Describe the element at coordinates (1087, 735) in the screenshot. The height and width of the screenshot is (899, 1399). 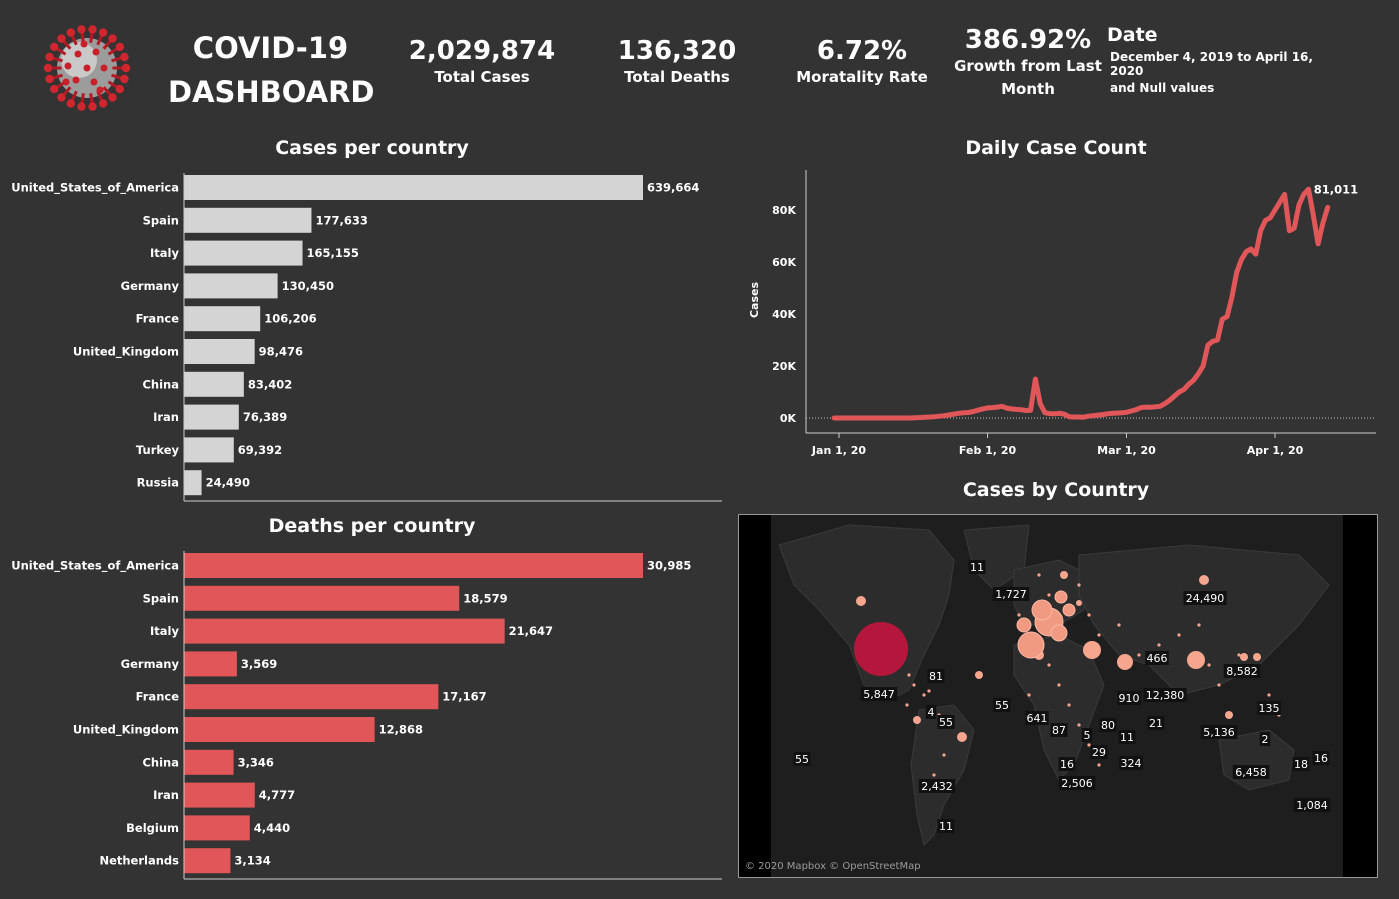
I see `map-label: 5` at that location.